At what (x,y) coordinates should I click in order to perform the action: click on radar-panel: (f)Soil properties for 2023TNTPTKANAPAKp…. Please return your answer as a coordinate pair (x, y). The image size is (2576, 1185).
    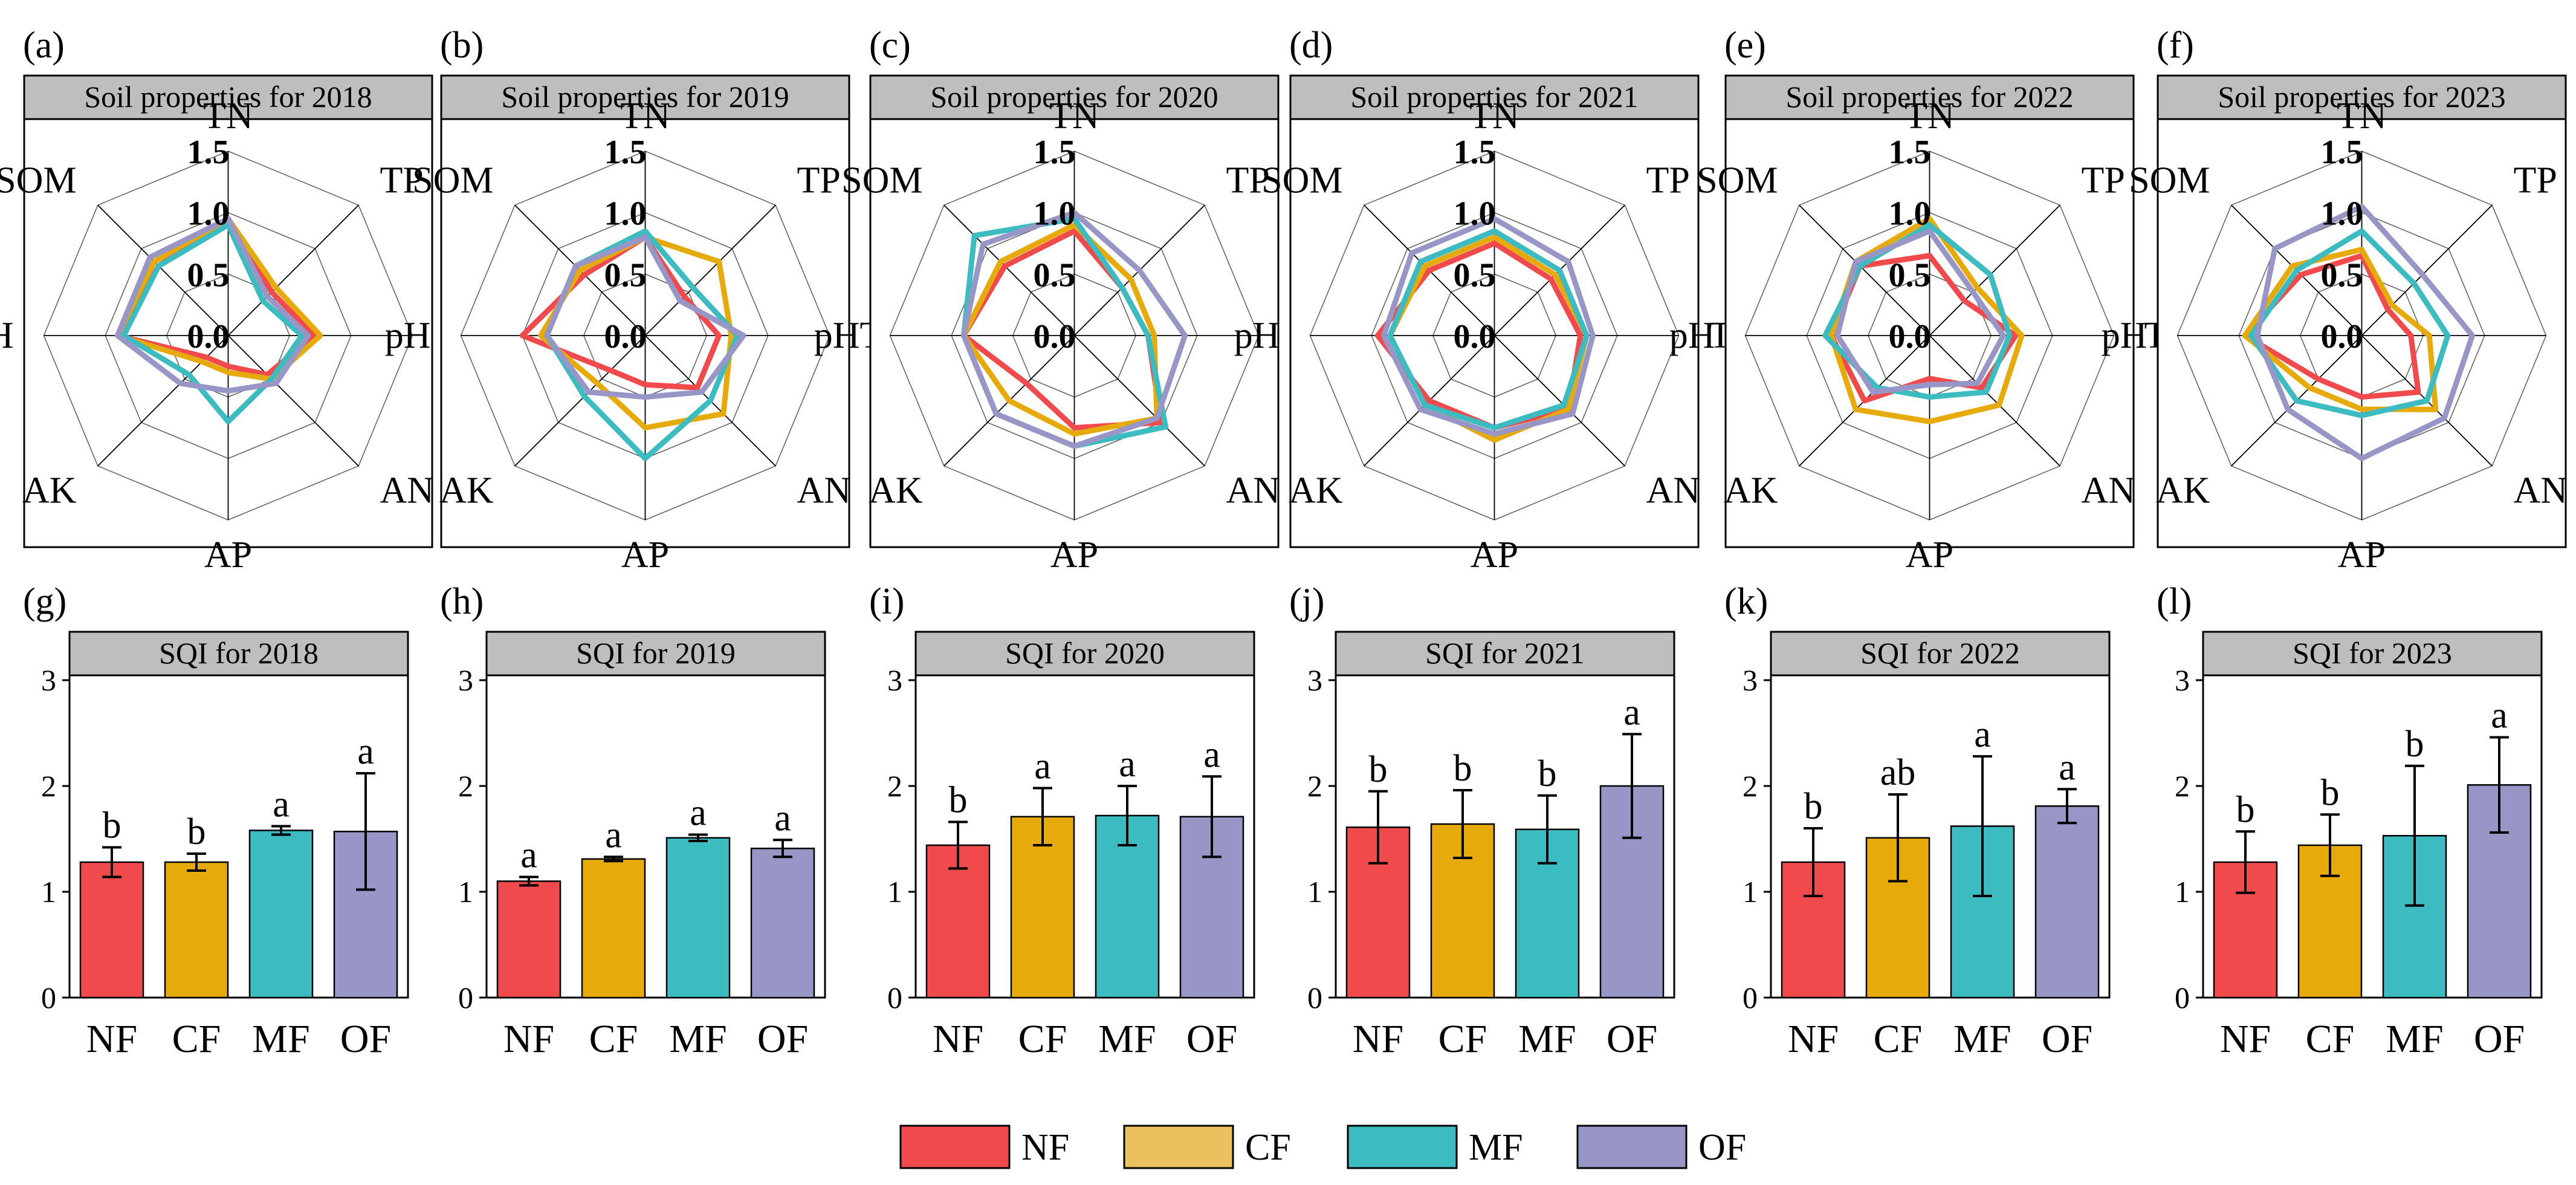
    Looking at the image, I should click on (2335, 300).